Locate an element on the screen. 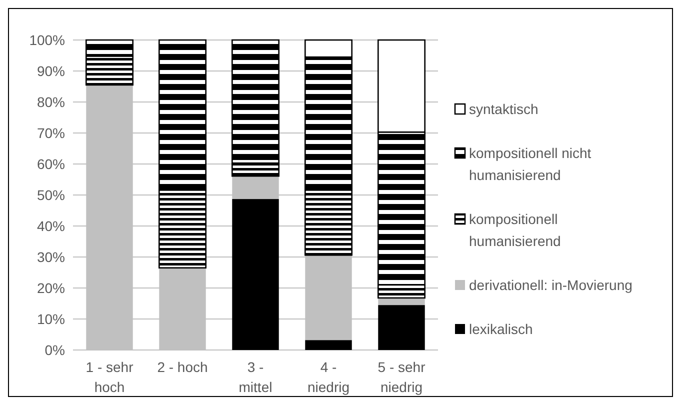 This screenshot has height=405, width=681. y-tick-label: 60% is located at coordinates (50, 164).